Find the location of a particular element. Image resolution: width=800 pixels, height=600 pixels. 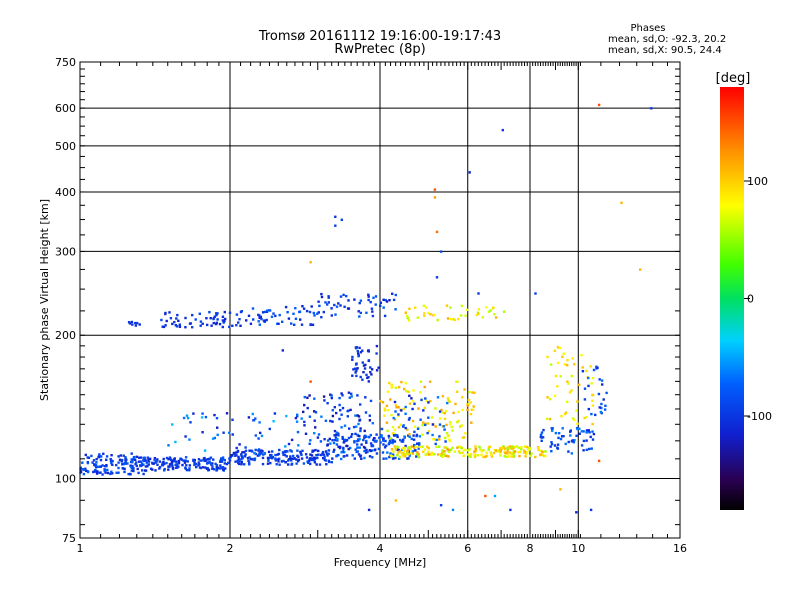

colorbar-ticks: 100 0 -100 is located at coordinates (758, 299).